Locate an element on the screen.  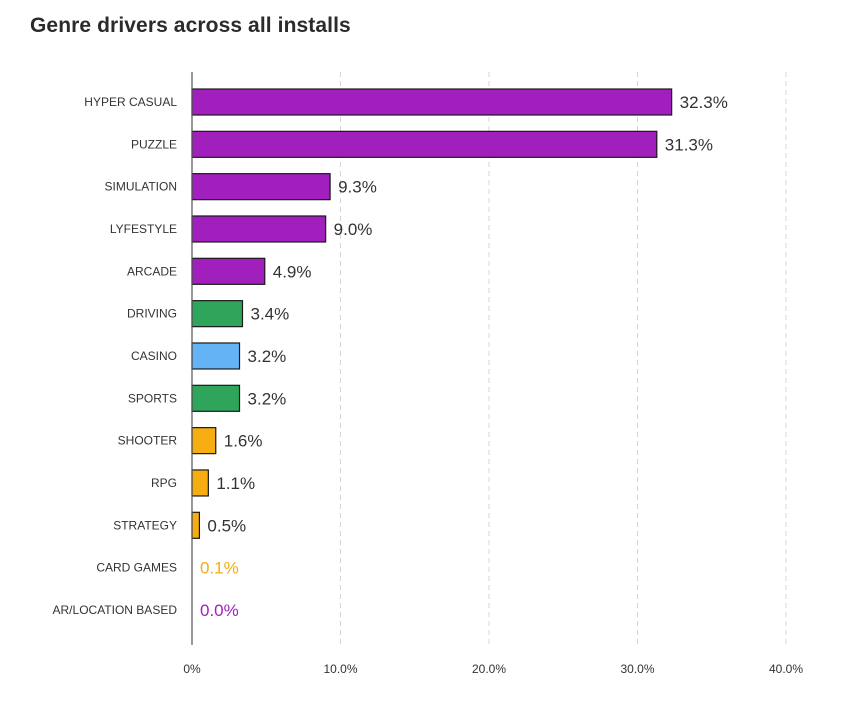
bar-arcade is located at coordinates (228, 271).